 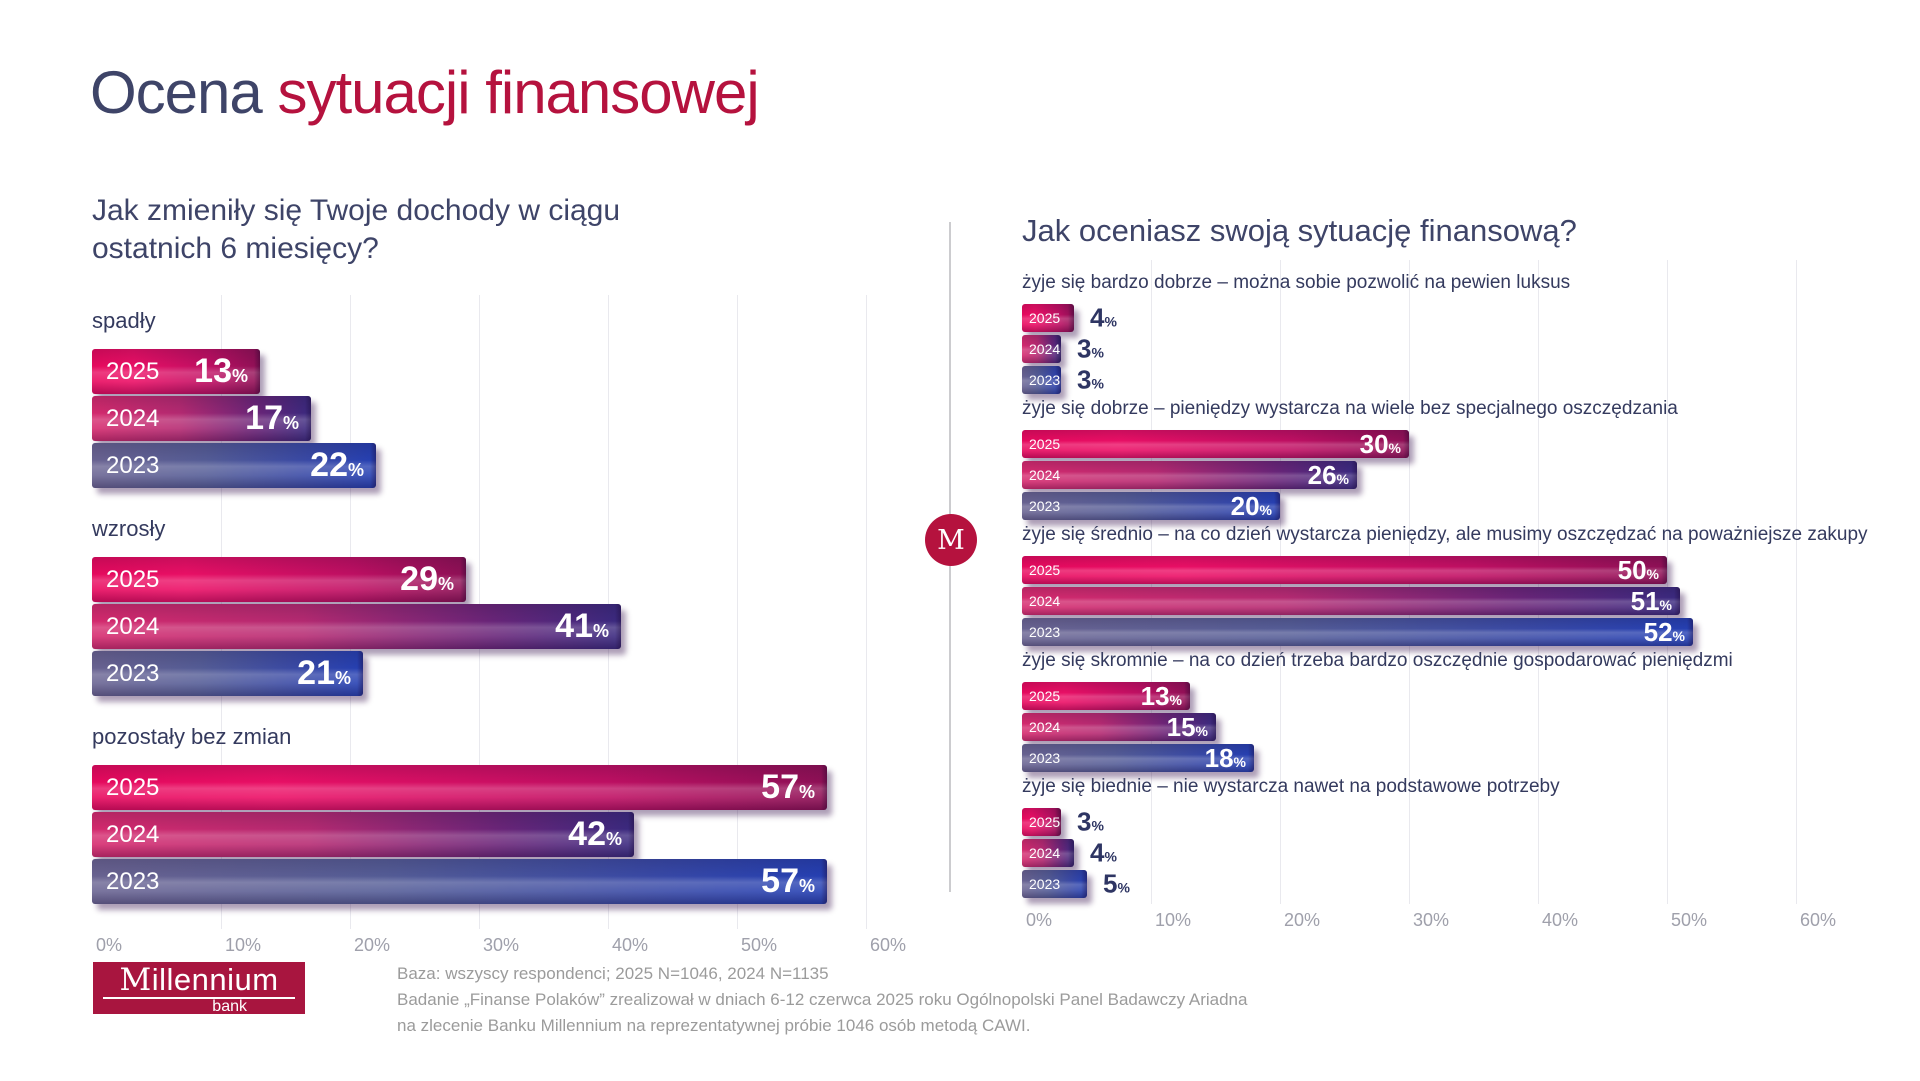 What do you see at coordinates (363, 834) in the screenshot?
I see `bar-2024: 2024 42%` at bounding box center [363, 834].